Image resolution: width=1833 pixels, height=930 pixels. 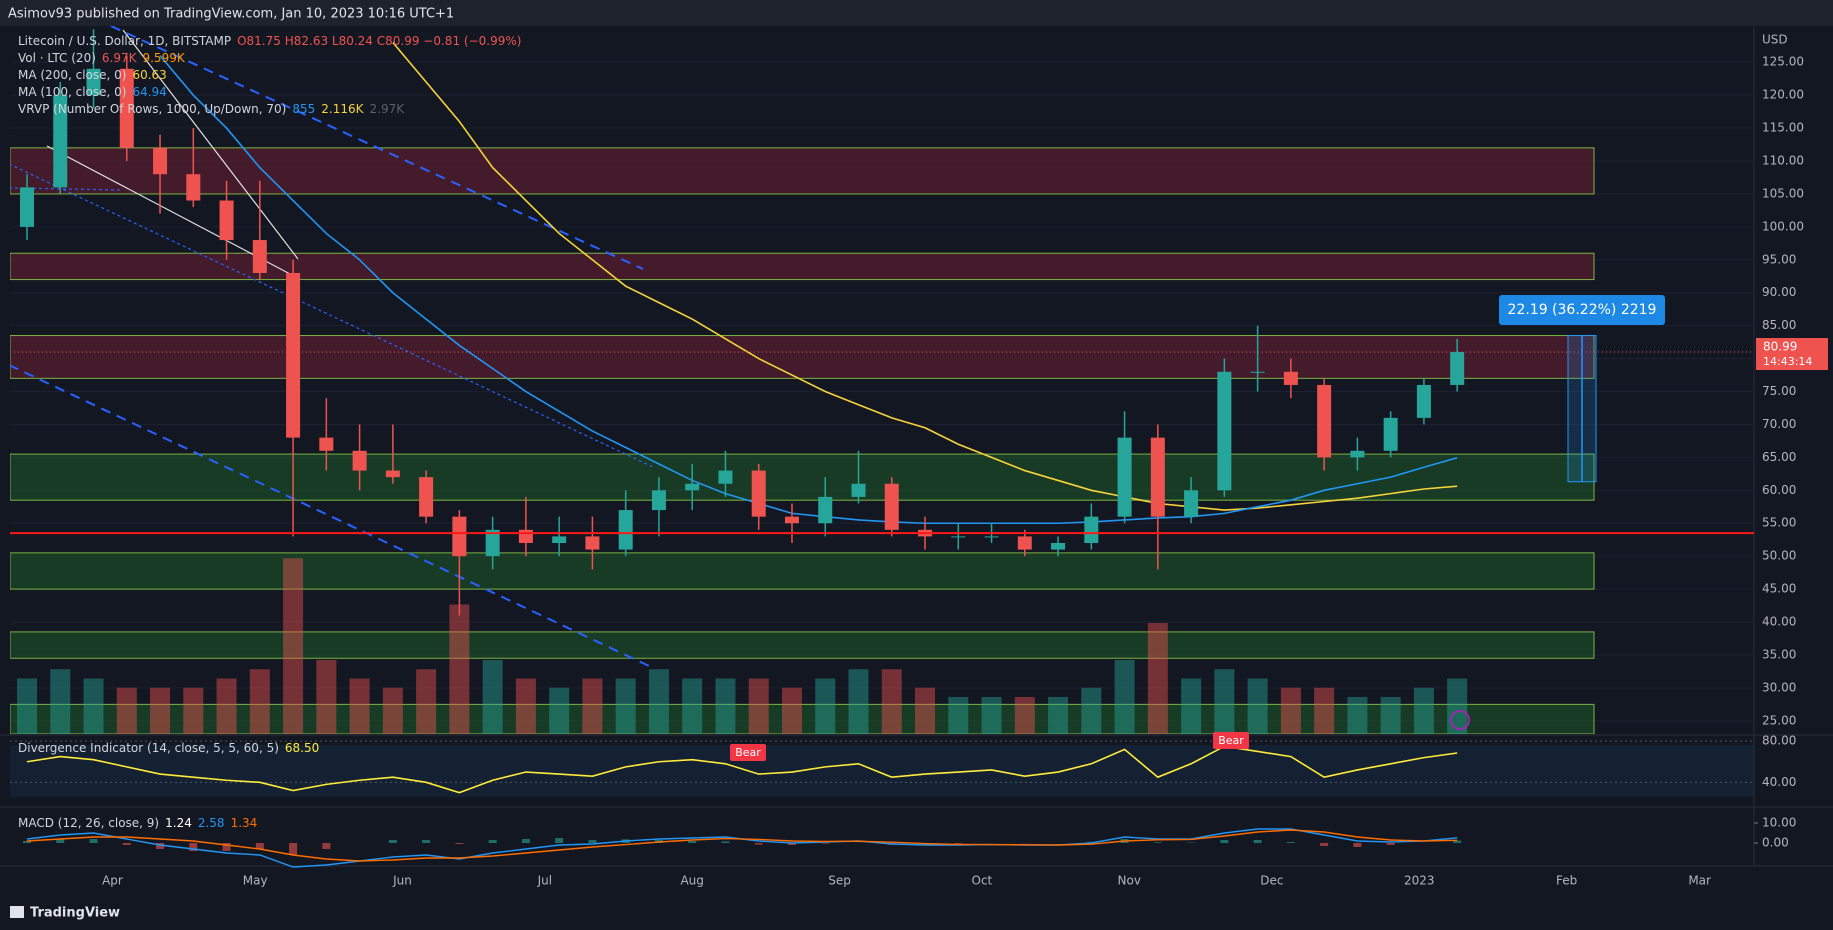 What do you see at coordinates (1419, 881) in the screenshot?
I see `x-tick-label: 2023` at bounding box center [1419, 881].